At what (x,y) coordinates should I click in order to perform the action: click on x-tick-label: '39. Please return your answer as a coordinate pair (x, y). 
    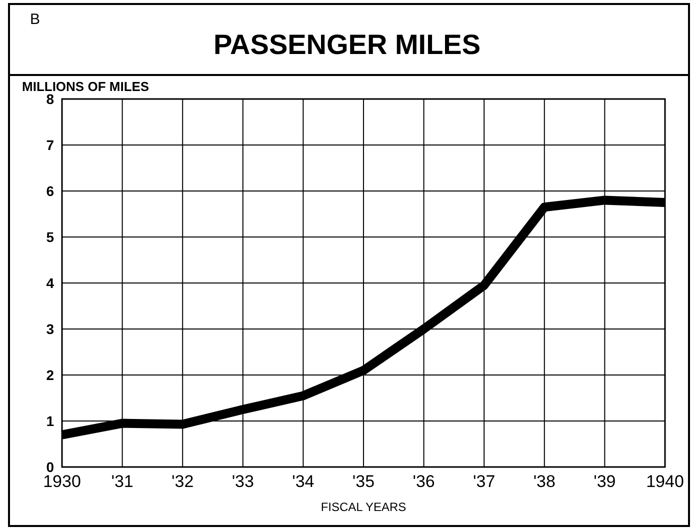
    Looking at the image, I should click on (605, 481).